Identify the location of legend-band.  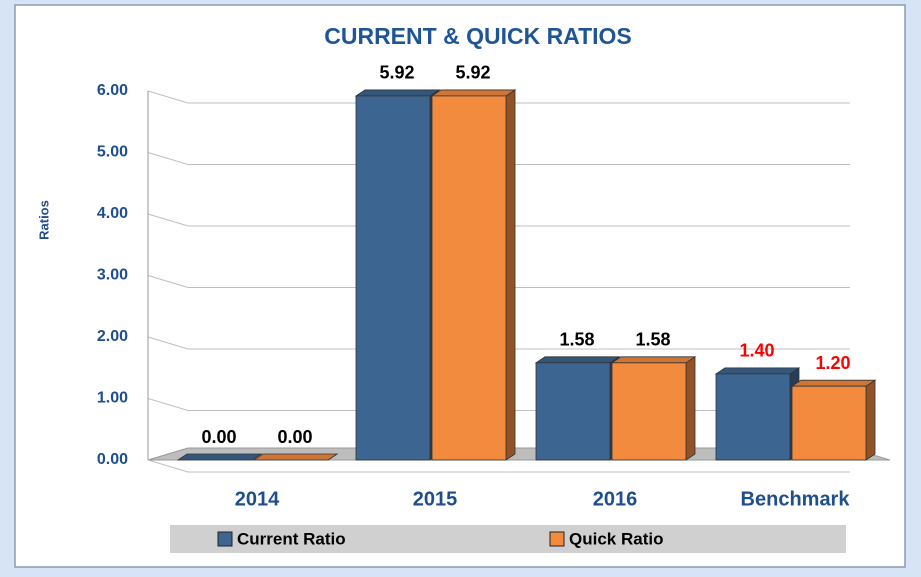
(508, 539).